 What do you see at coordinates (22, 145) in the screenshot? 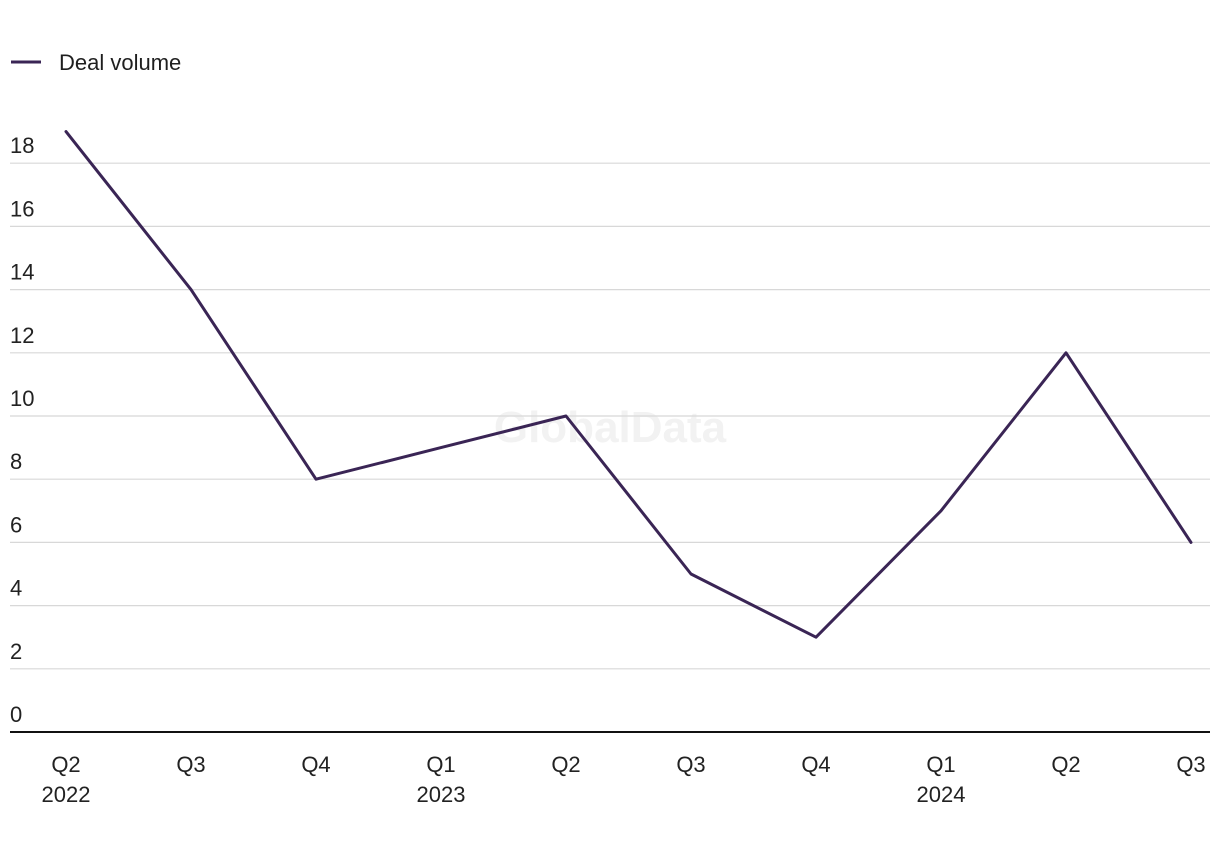
I see `y-tick-label: 18` at bounding box center [22, 145].